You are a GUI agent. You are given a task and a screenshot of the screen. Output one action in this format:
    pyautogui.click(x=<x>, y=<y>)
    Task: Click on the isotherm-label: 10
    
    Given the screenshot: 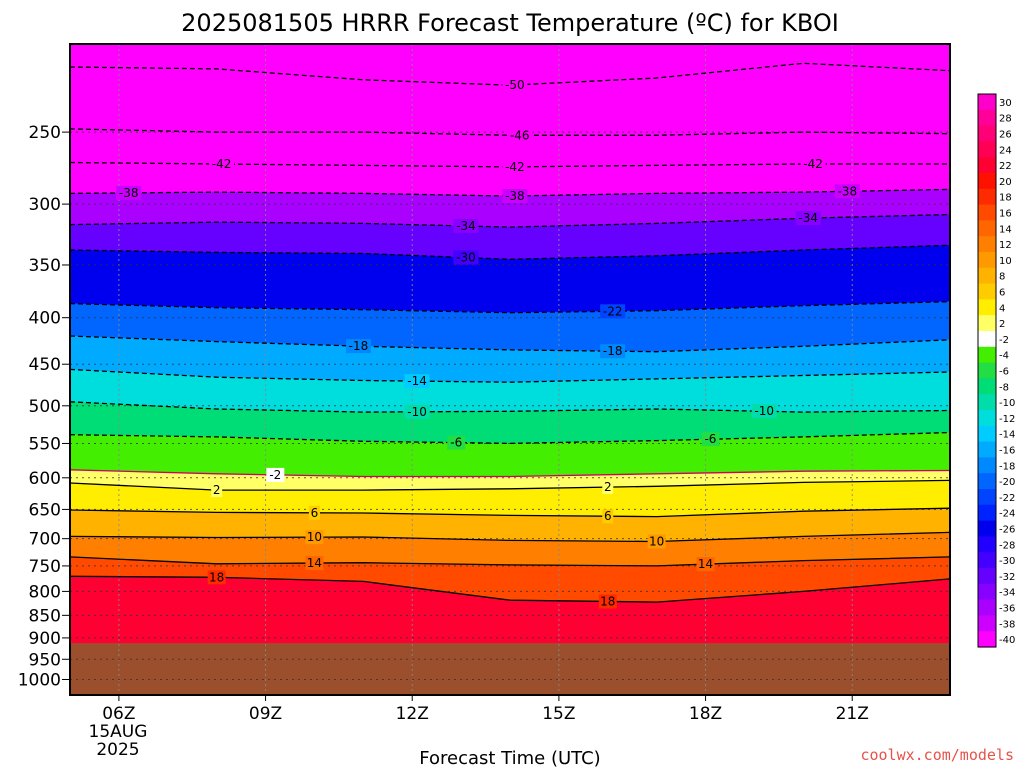 What is the action you would take?
    pyautogui.click(x=314, y=537)
    